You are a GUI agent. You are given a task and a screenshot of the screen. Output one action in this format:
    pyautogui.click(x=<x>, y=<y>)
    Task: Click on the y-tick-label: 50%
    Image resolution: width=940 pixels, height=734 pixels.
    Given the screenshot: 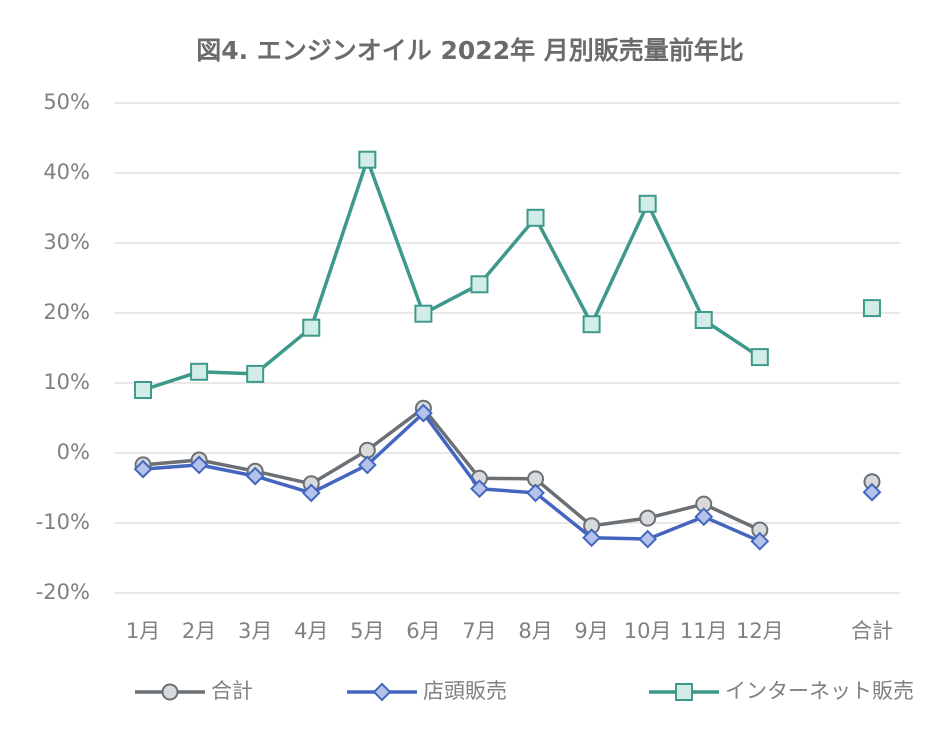 What is the action you would take?
    pyautogui.click(x=66, y=102)
    